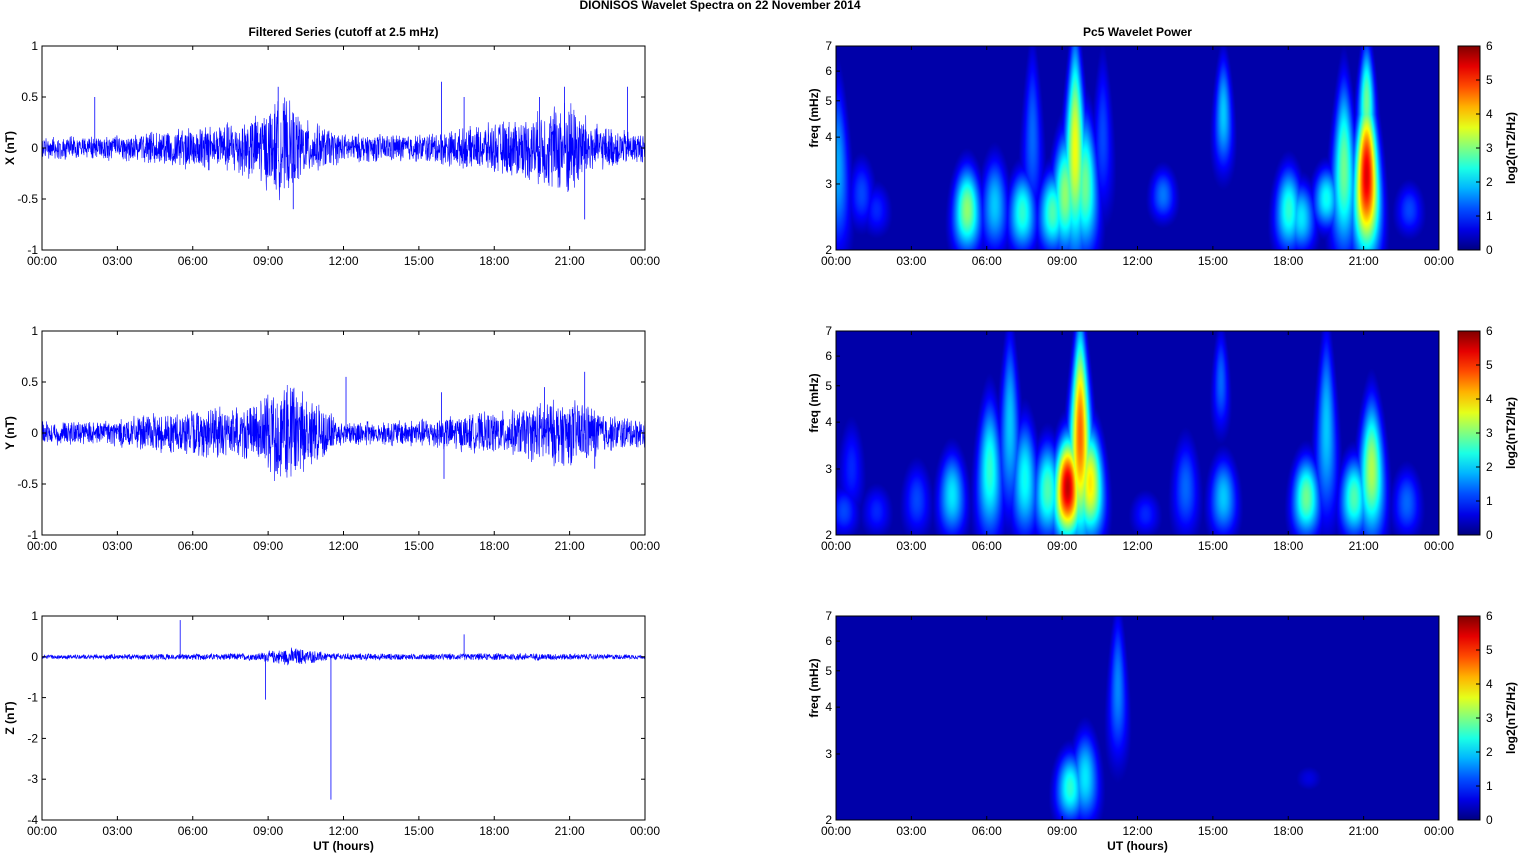 The height and width of the screenshot is (854, 1521). I want to click on panel-title: Filtered Series (cutoff at 2.5 mHz), so click(343, 32).